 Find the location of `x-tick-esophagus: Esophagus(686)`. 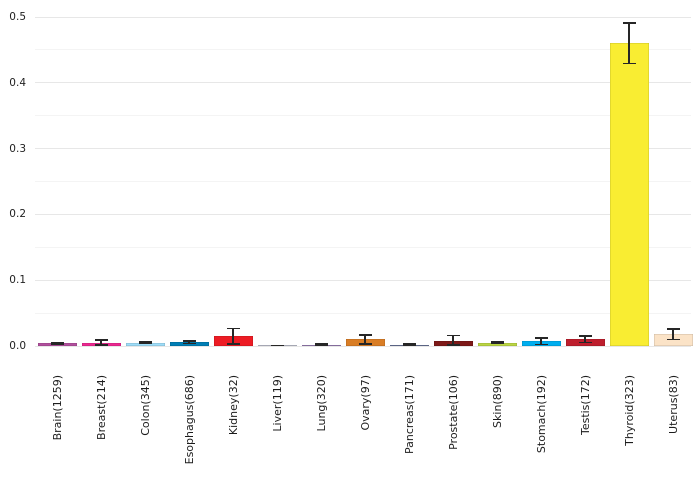

x-tick-esophagus: Esophagus(686) is located at coordinates (189, 427).